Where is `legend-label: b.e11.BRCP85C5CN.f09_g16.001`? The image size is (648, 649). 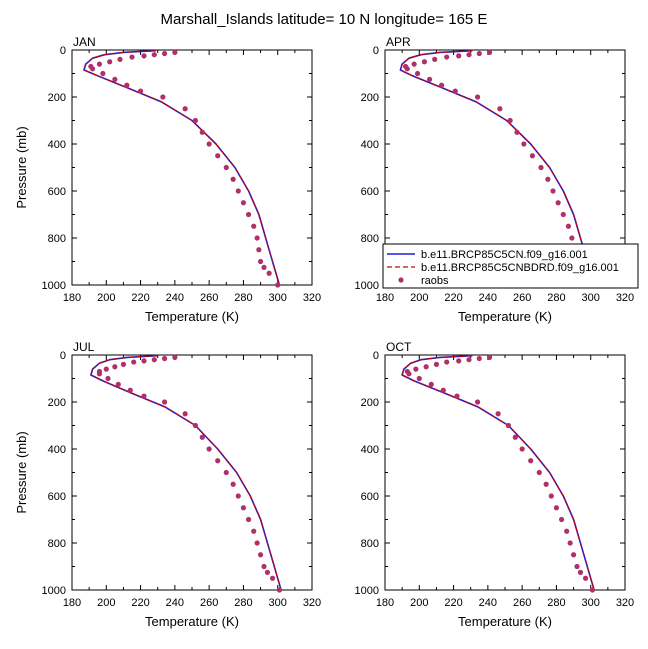
legend-label: b.e11.BRCP85C5CN.f09_g16.001 is located at coordinates (504, 255).